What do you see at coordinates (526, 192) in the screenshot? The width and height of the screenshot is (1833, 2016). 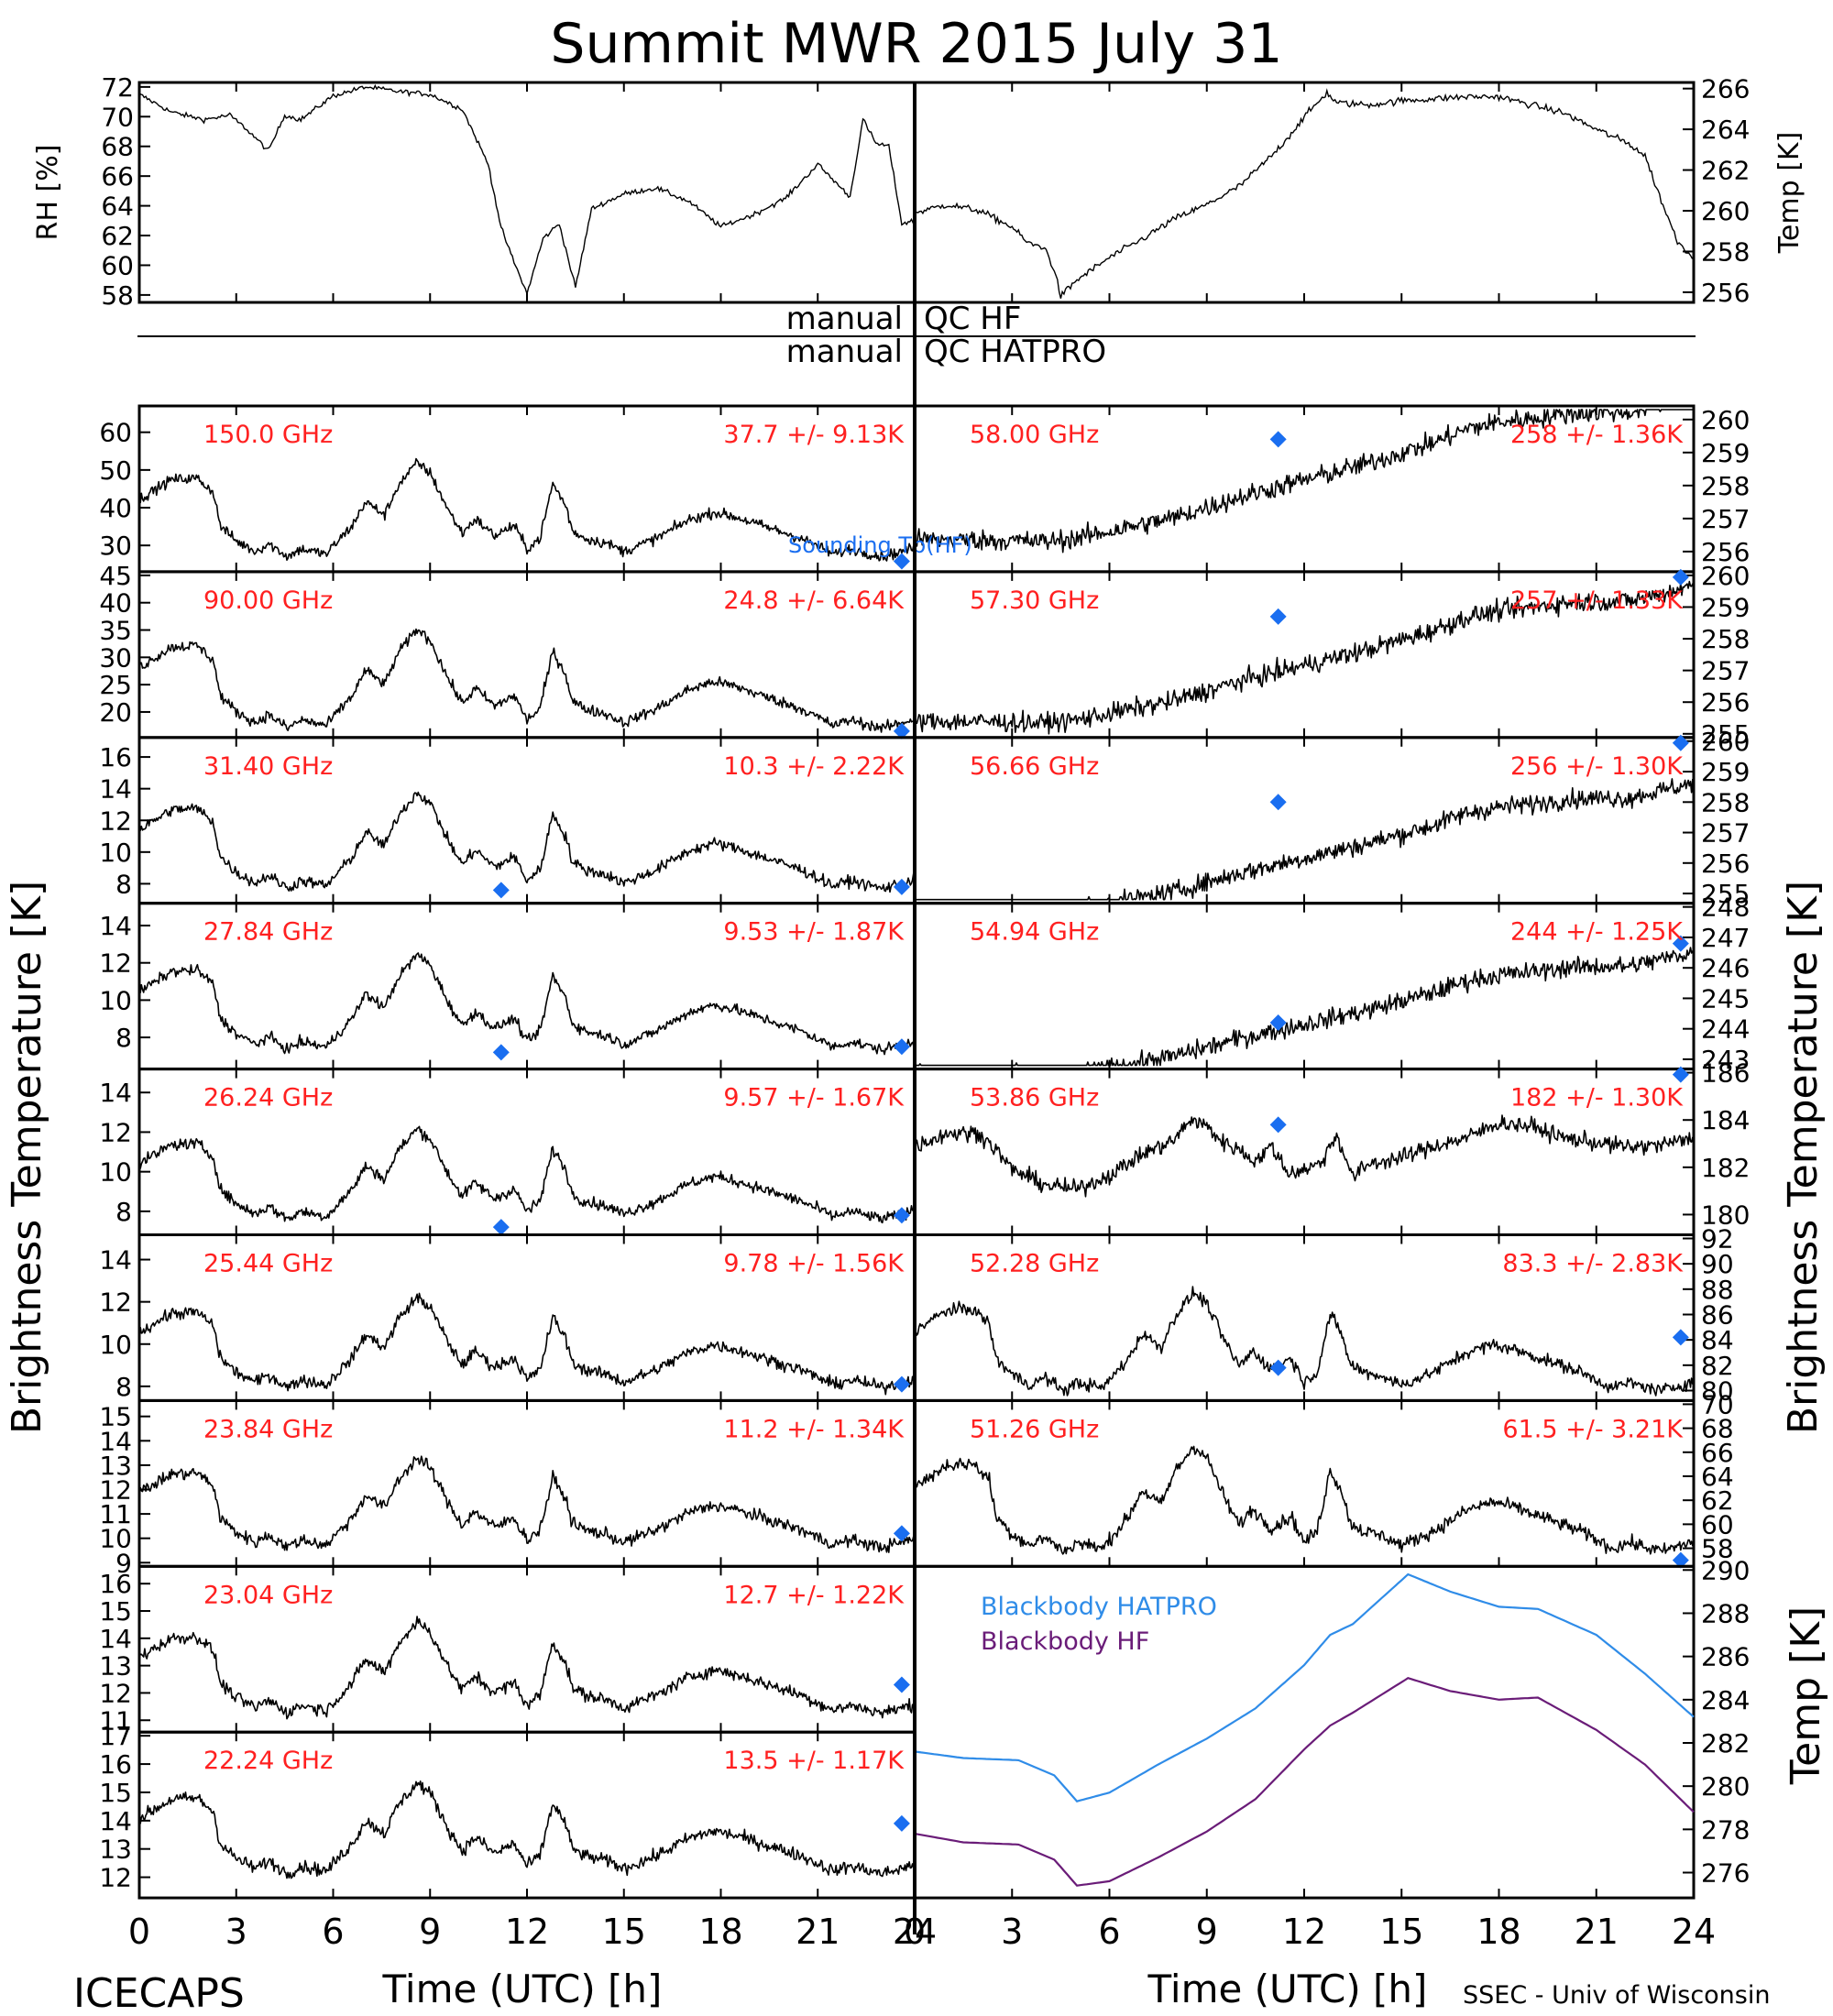 I see `rh-frame` at bounding box center [526, 192].